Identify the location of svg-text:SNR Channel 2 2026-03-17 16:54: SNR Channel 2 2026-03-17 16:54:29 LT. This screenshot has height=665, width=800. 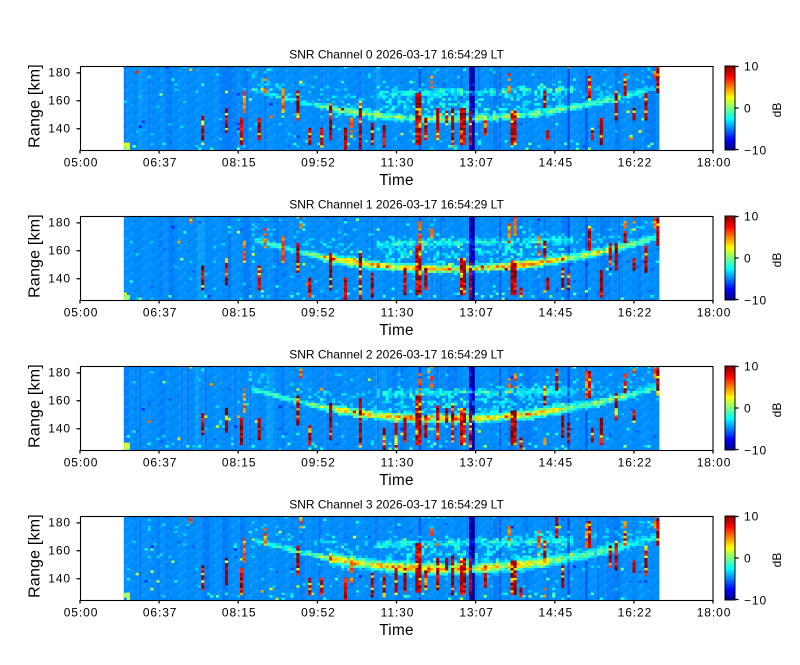
(396, 355).